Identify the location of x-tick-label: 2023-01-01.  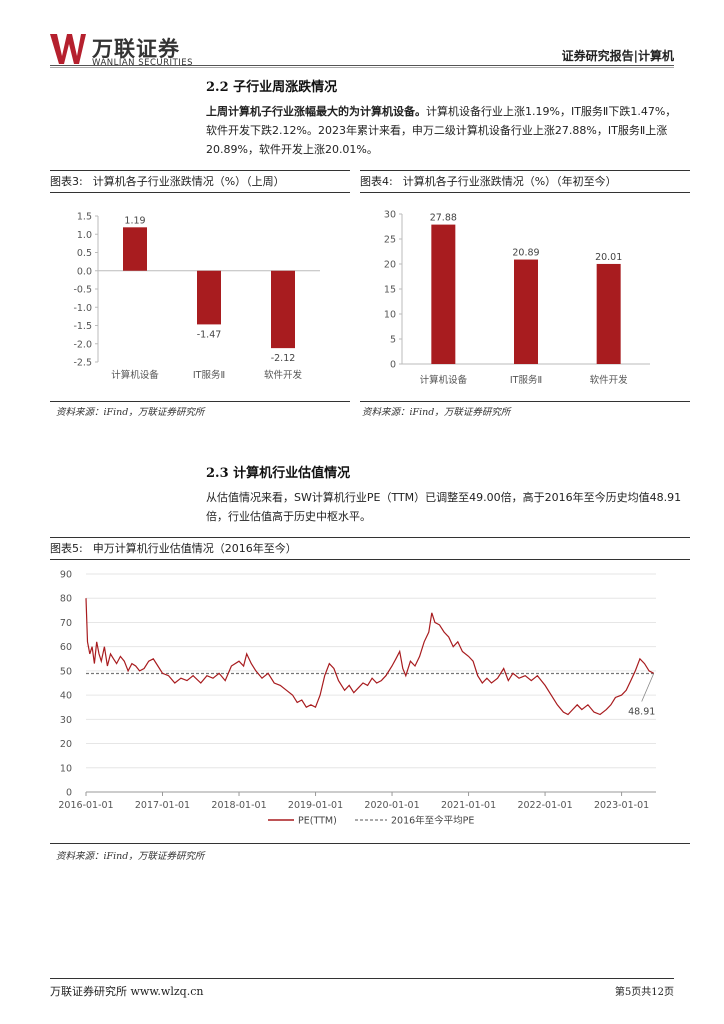
(621, 805).